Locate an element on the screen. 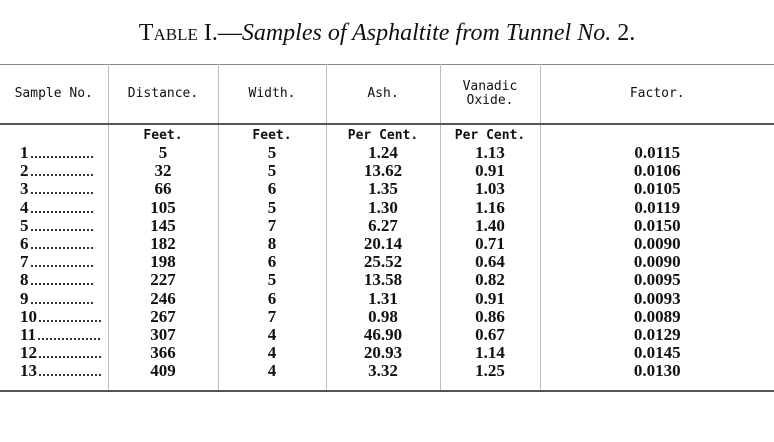  value-cell: 0.98 is located at coordinates (383, 316).